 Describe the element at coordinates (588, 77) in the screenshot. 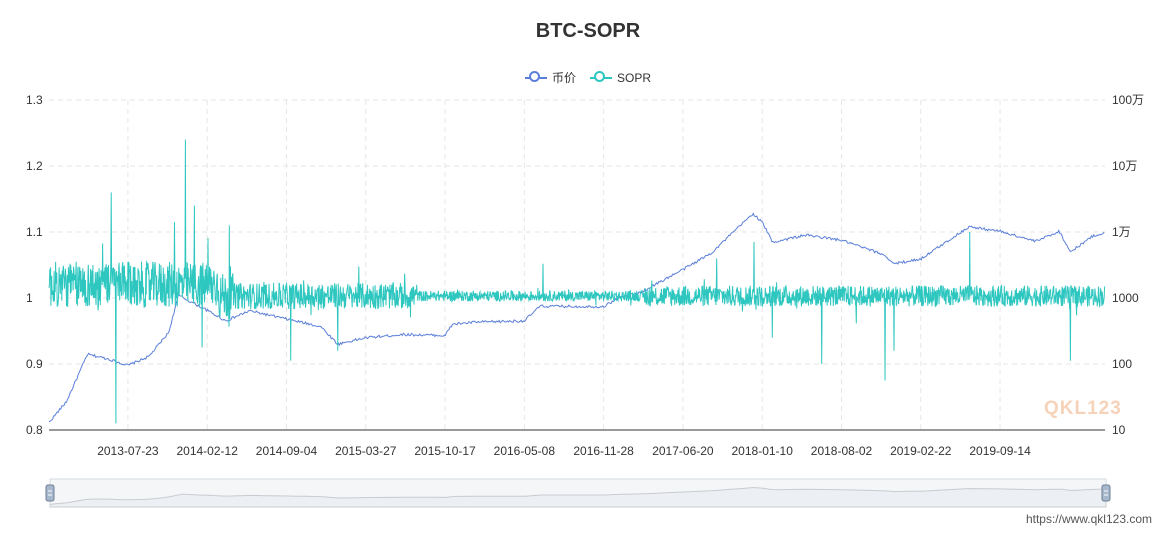

I see `legend: 币价 SOPR` at that location.